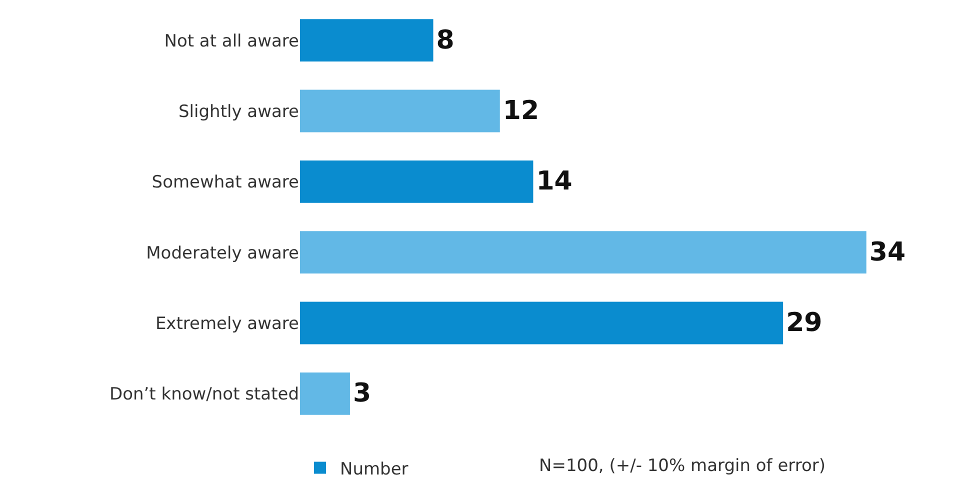  What do you see at coordinates (225, 182) in the screenshot?
I see `y-tick-label: Somewhat aware` at bounding box center [225, 182].